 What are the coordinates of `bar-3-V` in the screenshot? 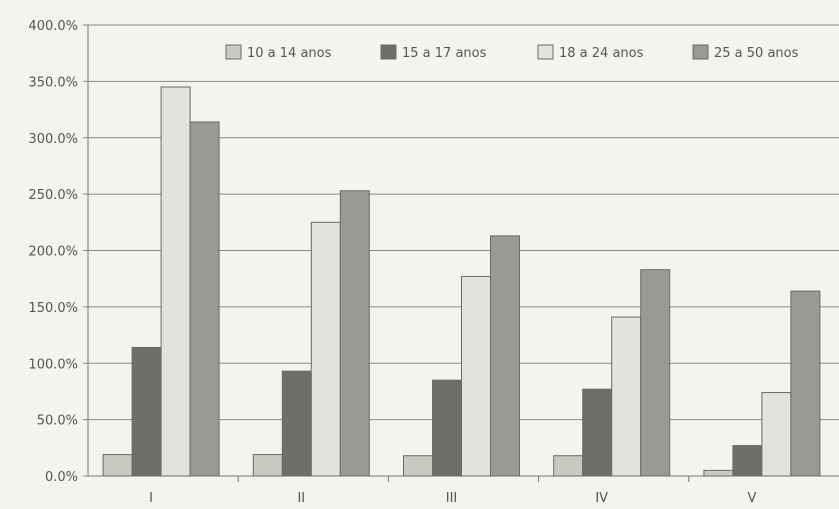 It's located at (776, 434).